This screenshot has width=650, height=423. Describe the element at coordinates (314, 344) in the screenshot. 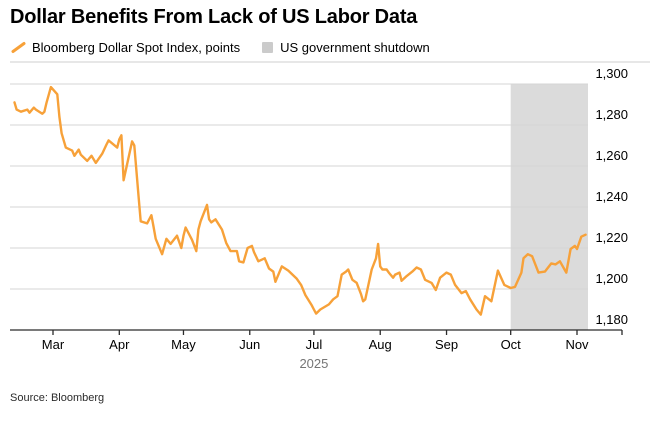

I see `x-tick-label-jul: Jul` at that location.